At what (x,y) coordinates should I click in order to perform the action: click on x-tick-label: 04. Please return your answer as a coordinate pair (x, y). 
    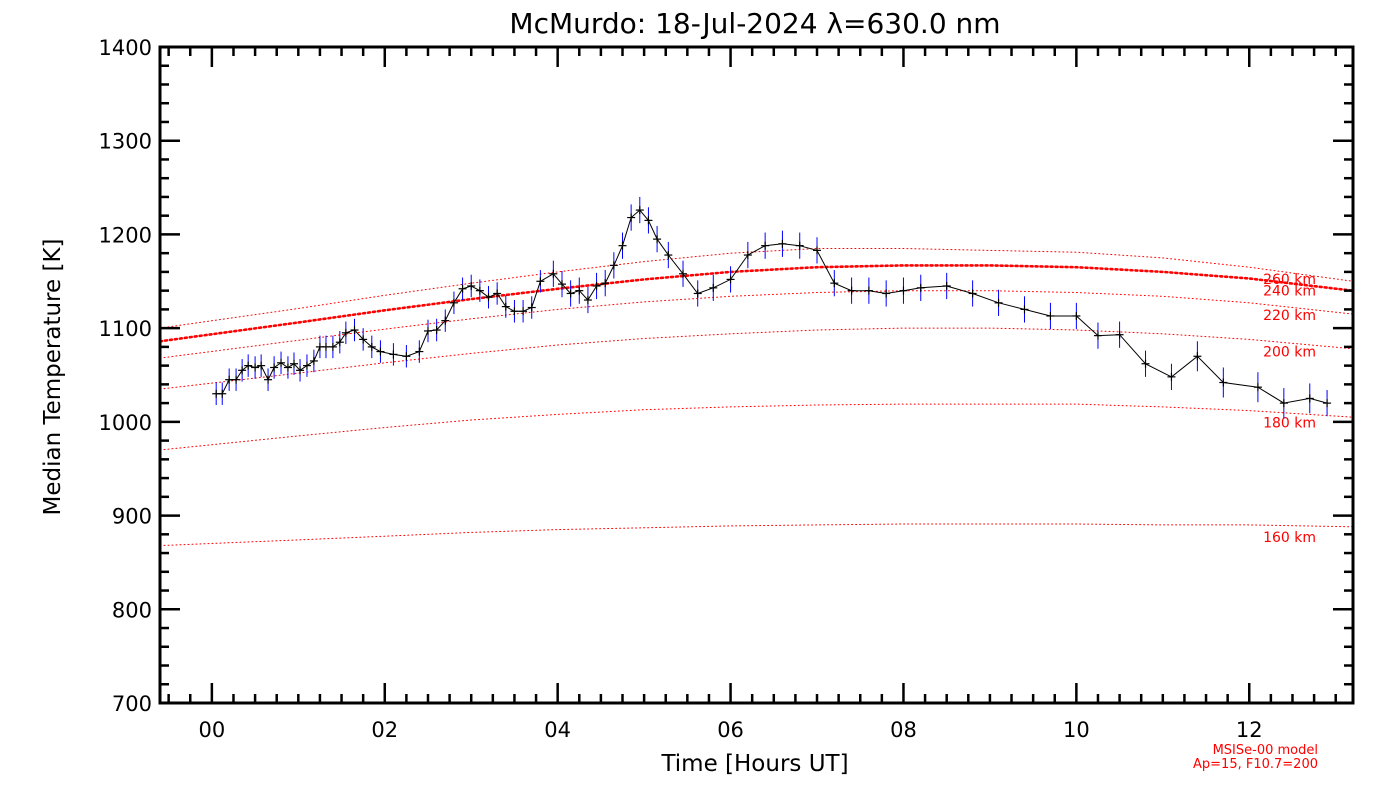
    Looking at the image, I should click on (557, 730).